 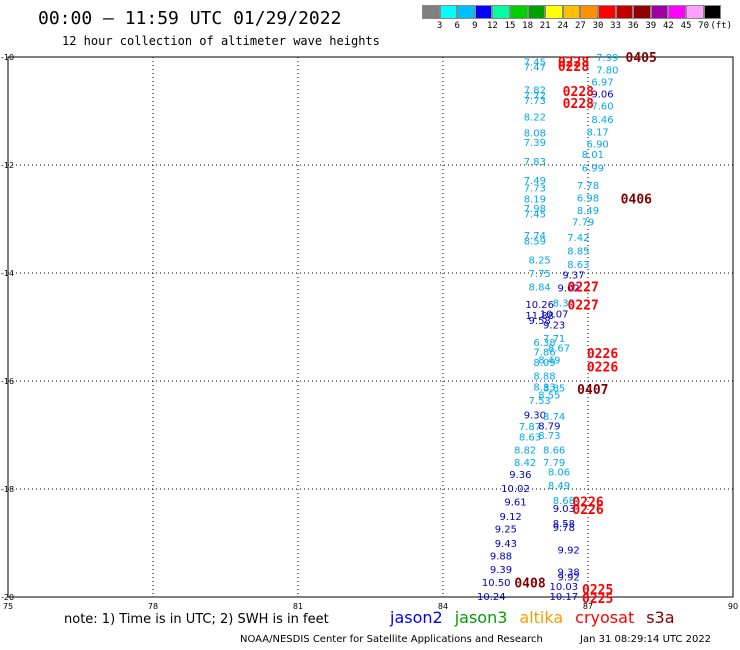 What do you see at coordinates (538, 617) in the screenshot?
I see `satellite-legend: jason2 jason3 altika cryosat s3a` at bounding box center [538, 617].